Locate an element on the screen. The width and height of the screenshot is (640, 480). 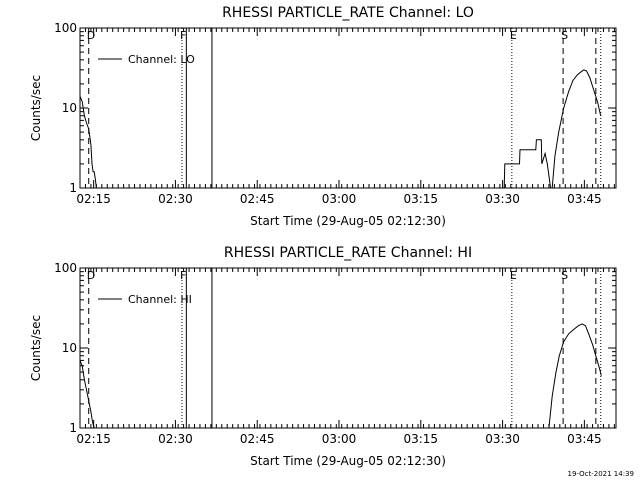
chart-title: RHESSI PARTICLE_RATE Channel: LO is located at coordinates (348, 13).